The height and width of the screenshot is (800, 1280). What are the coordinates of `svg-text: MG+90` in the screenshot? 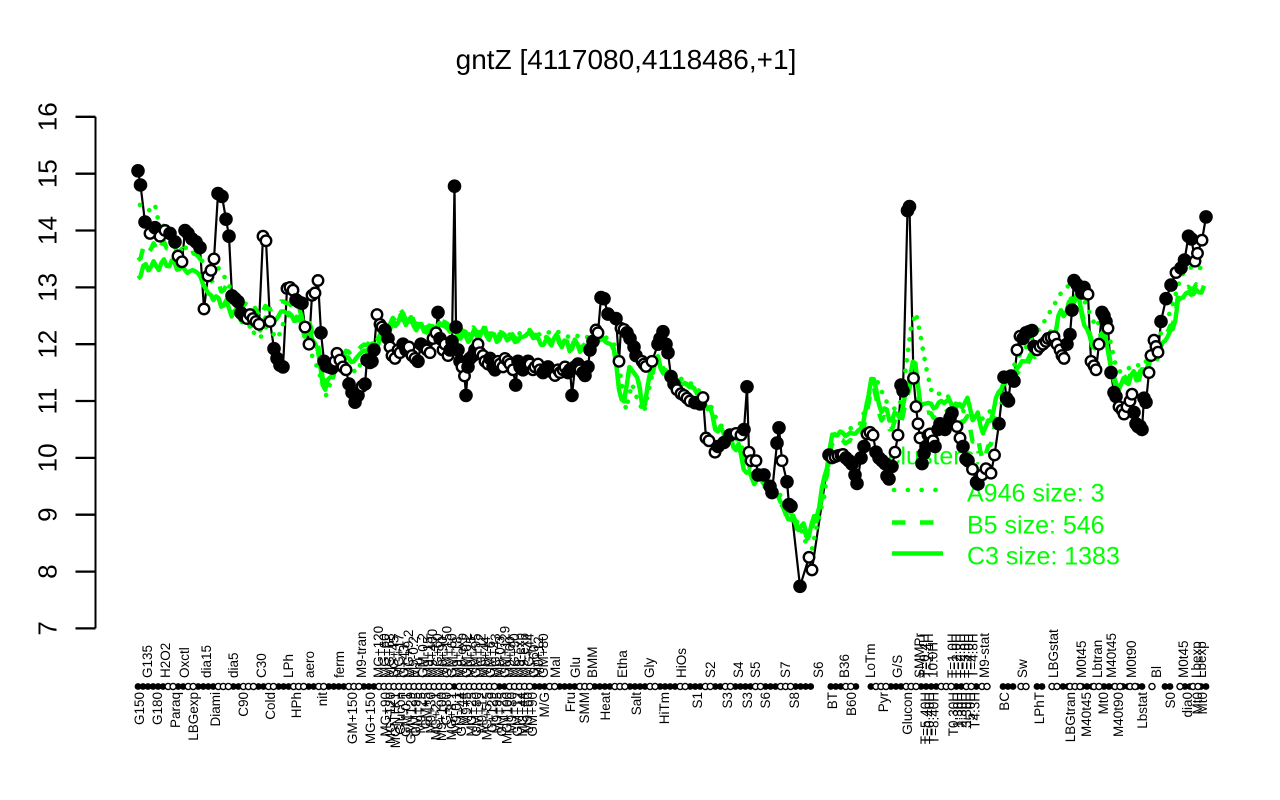 It's located at (514, 655).